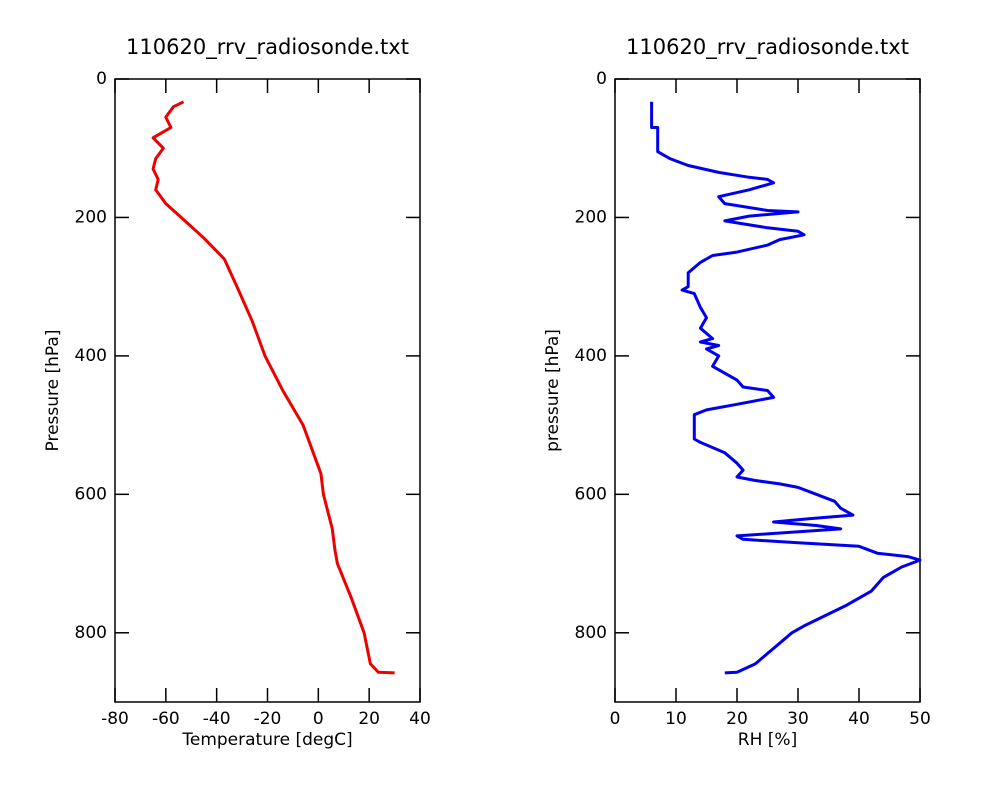  What do you see at coordinates (166, 719) in the screenshot?
I see `x-tick-label: -60` at bounding box center [166, 719].